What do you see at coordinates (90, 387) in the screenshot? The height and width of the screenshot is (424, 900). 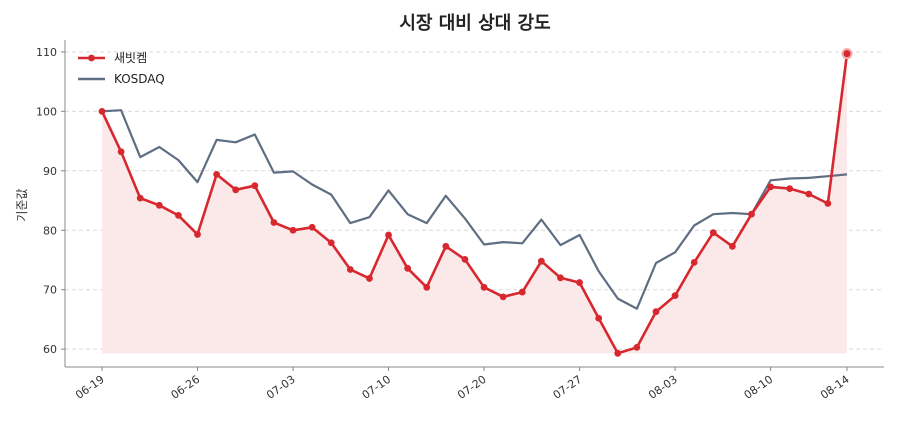 I see `x-tick-label: 06-19` at bounding box center [90, 387].